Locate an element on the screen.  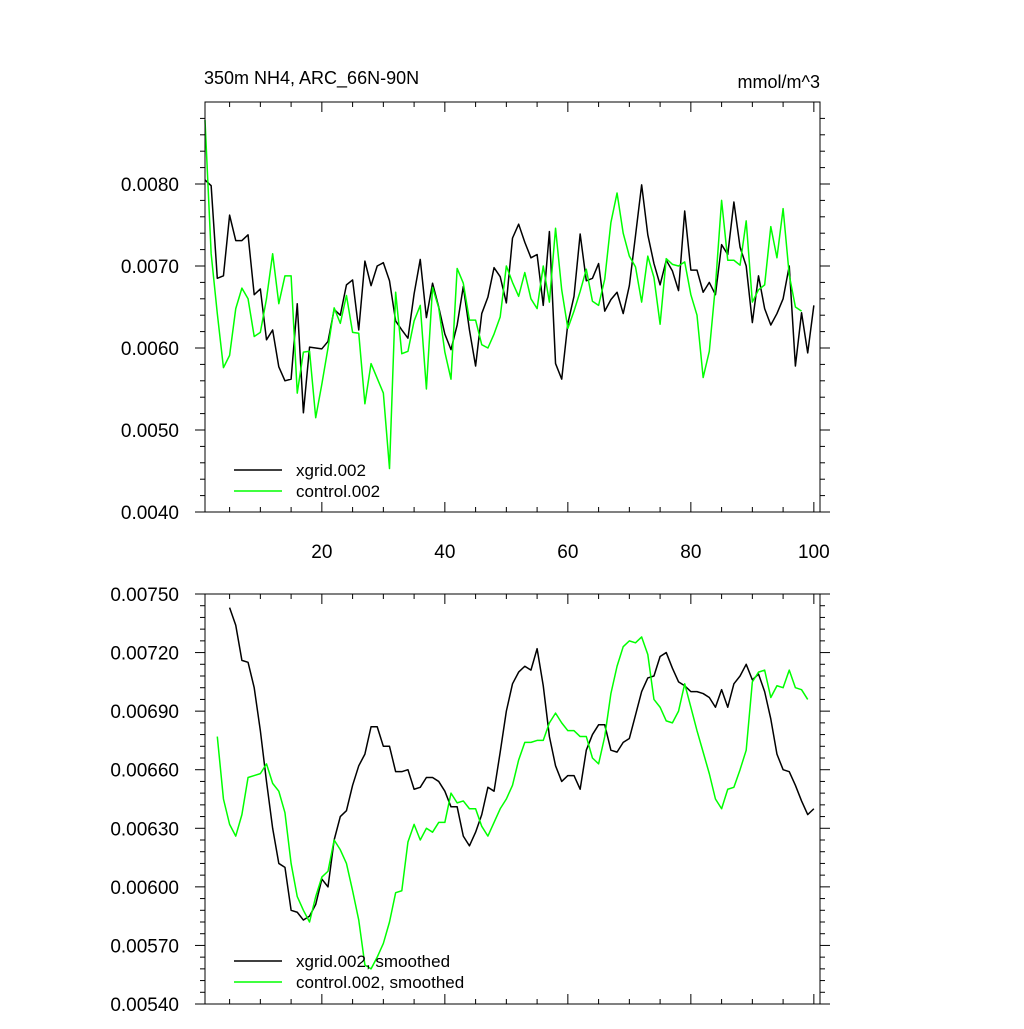
y-tick-label: 0.00750 is located at coordinates (144, 595).